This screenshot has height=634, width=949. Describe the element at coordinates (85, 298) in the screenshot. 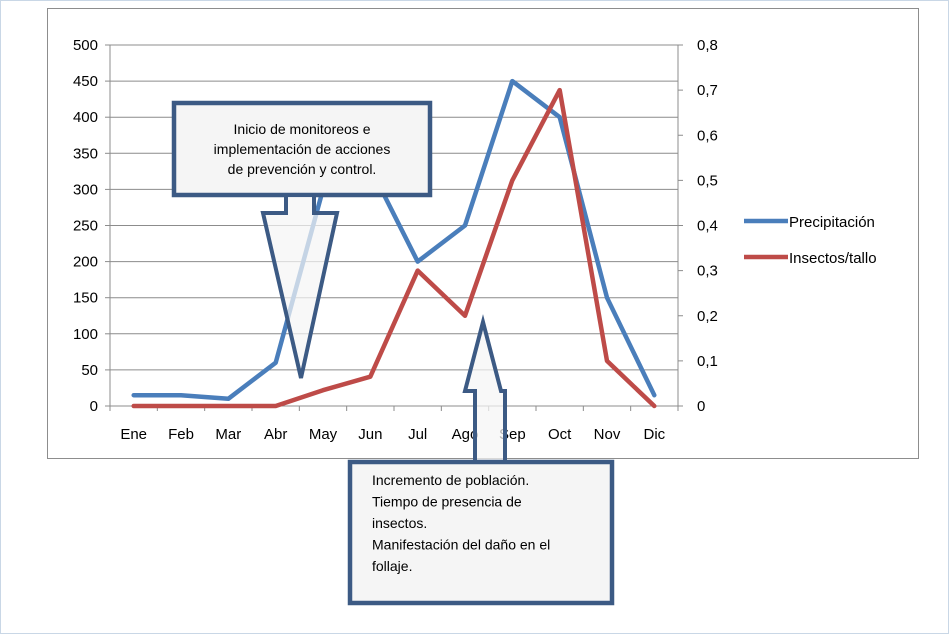

I see `y-left-tick-label: 150` at that location.